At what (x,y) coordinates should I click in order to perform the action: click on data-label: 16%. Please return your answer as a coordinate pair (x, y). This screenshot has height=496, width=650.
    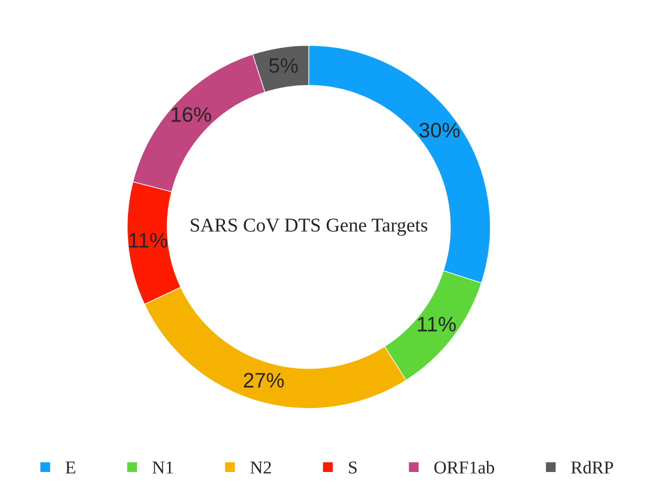
    Looking at the image, I should click on (192, 114).